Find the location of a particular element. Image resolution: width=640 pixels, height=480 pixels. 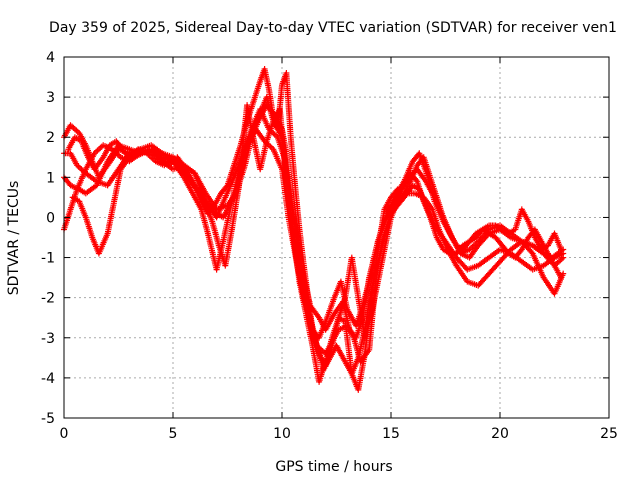

x-tick-label: 25 is located at coordinates (609, 434).